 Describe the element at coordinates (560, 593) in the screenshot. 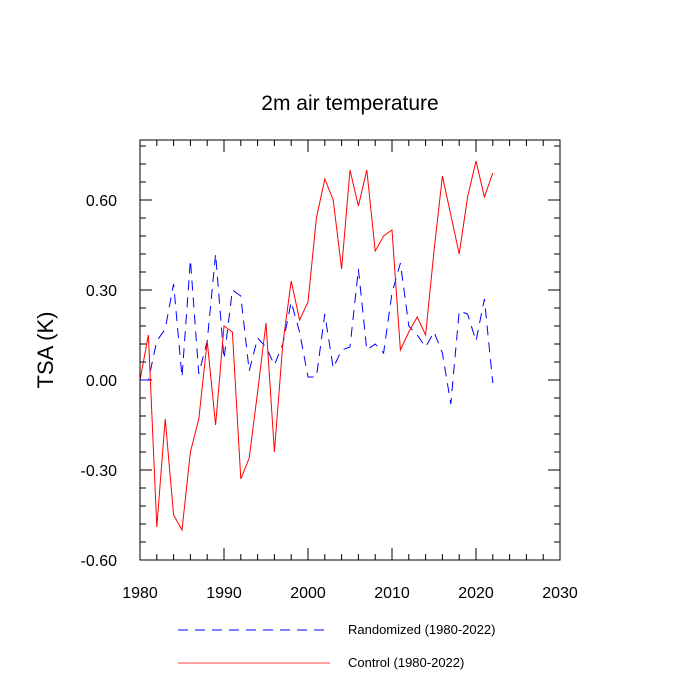

I see `x-tick-label: 2030` at that location.